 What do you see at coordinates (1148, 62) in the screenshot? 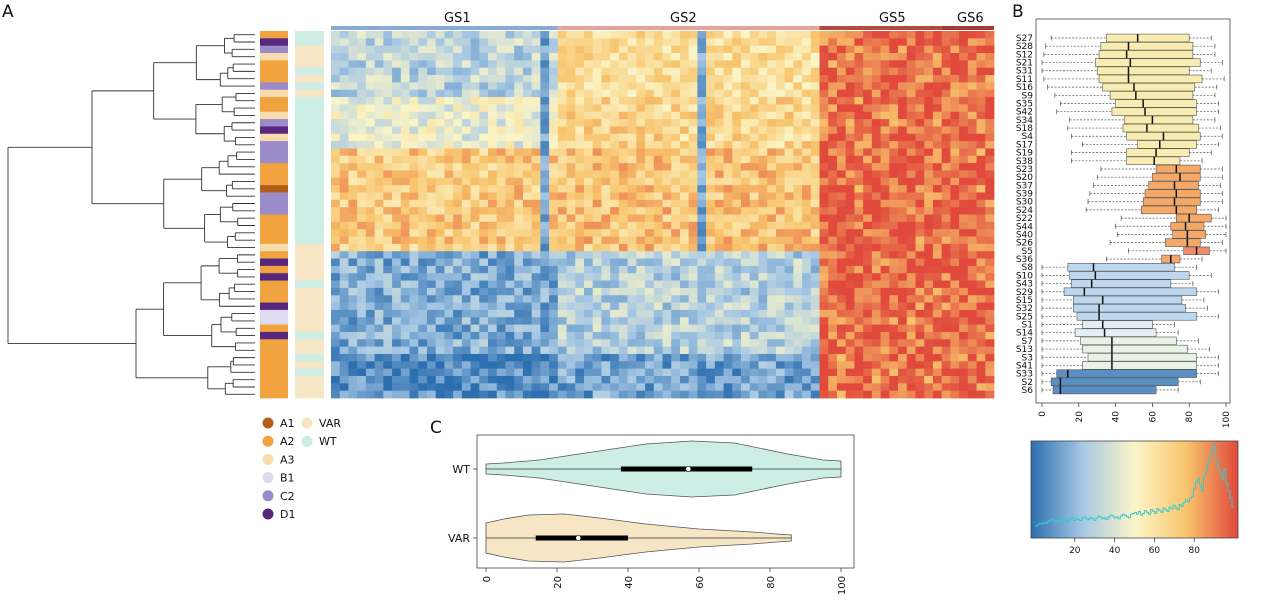
I see `box` at bounding box center [1148, 62].